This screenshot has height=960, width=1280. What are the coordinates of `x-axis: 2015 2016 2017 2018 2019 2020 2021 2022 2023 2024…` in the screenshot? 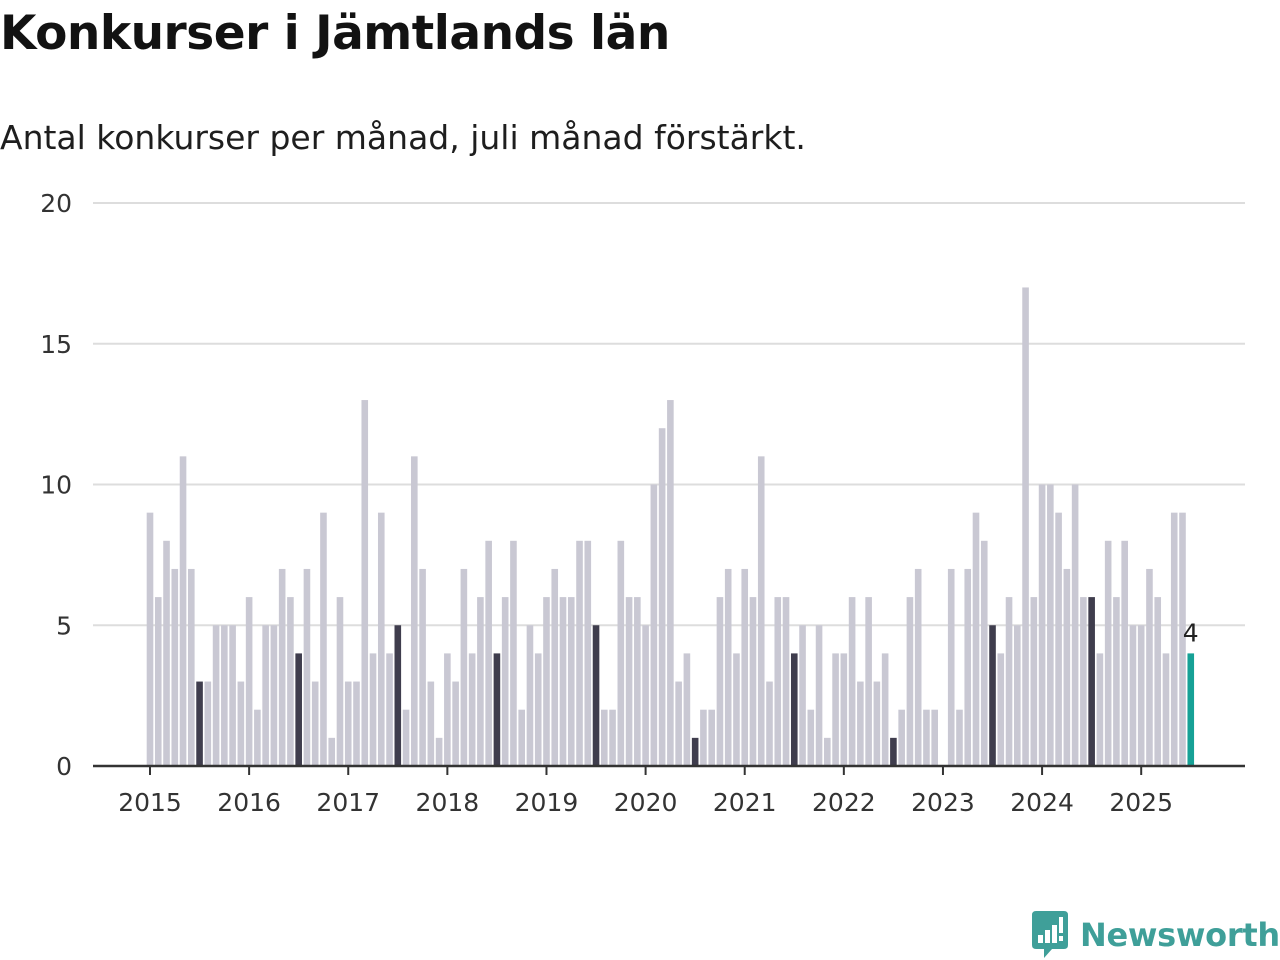 It's located at (669, 790).